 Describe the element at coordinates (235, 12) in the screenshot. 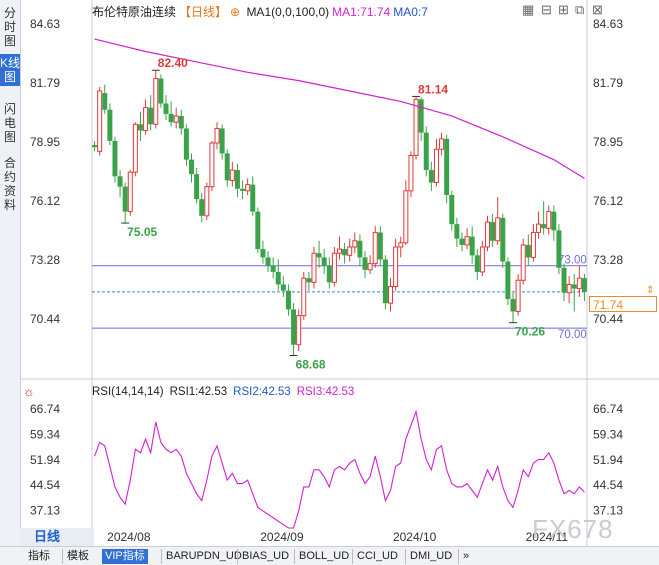

I see `target-icon: ⊕` at that location.